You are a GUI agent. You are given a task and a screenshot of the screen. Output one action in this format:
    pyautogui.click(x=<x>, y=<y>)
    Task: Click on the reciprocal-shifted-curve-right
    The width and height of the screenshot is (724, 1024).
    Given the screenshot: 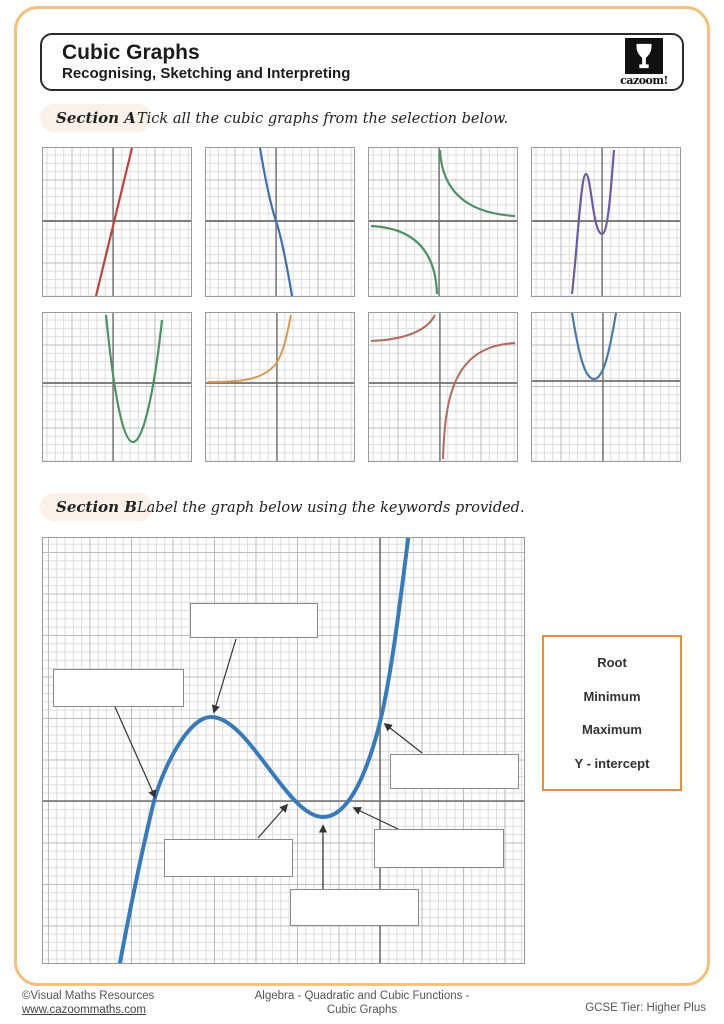 What is the action you would take?
    pyautogui.click(x=479, y=401)
    